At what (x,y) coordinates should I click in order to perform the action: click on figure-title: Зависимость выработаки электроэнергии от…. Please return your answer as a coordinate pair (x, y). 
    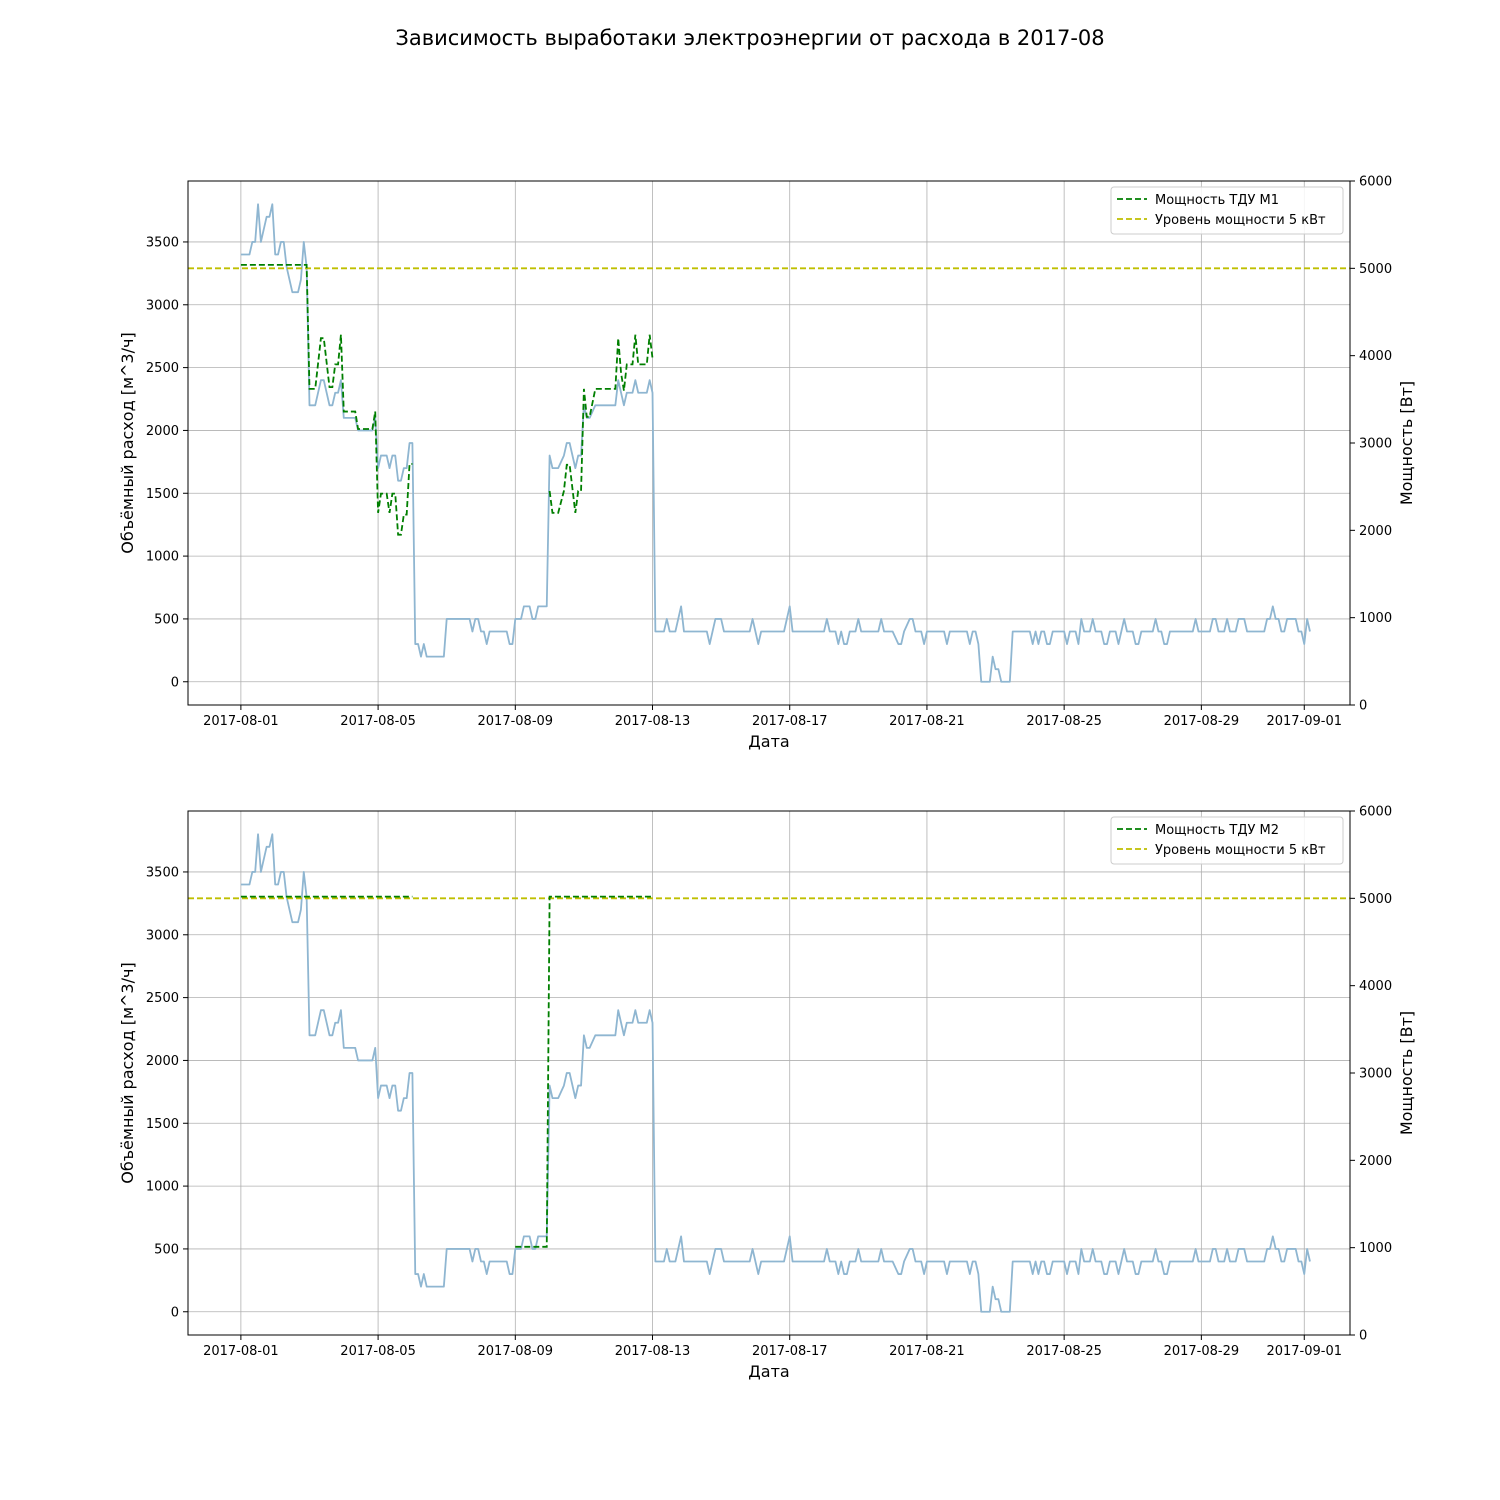
    Looking at the image, I should click on (750, 38).